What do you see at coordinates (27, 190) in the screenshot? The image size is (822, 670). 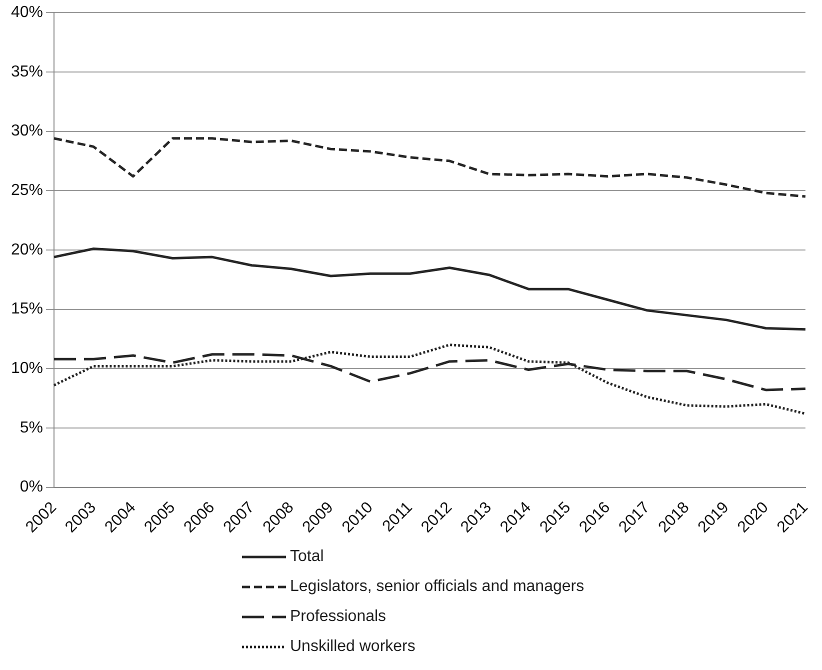 I see `y-tick-label: 25%` at bounding box center [27, 190].